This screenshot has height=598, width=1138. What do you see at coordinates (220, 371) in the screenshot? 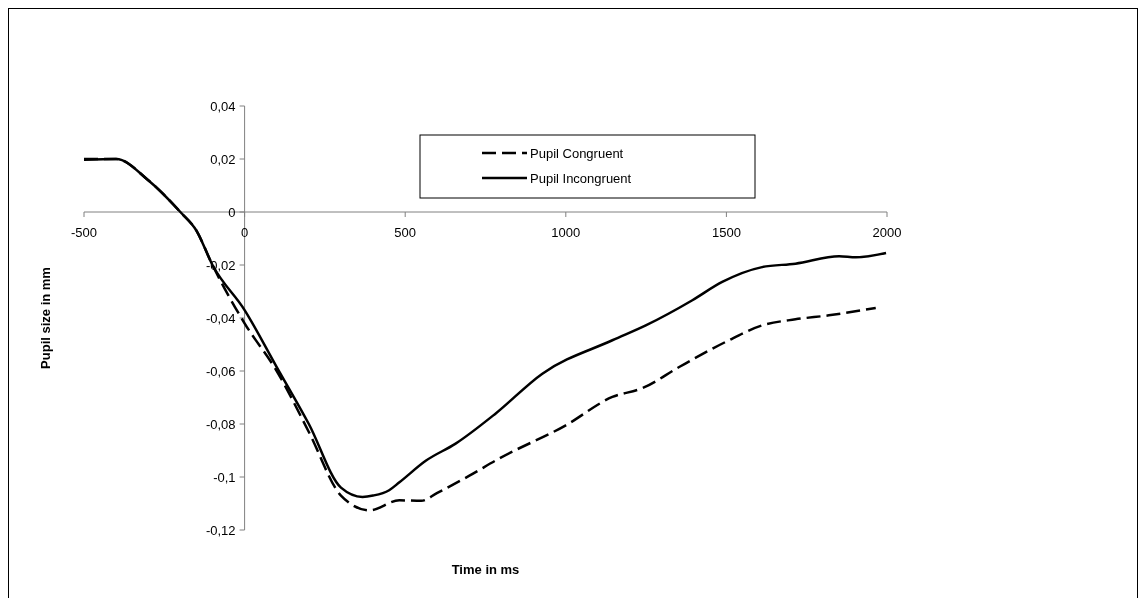
I see `y-tick-label: -0,06` at bounding box center [220, 371].